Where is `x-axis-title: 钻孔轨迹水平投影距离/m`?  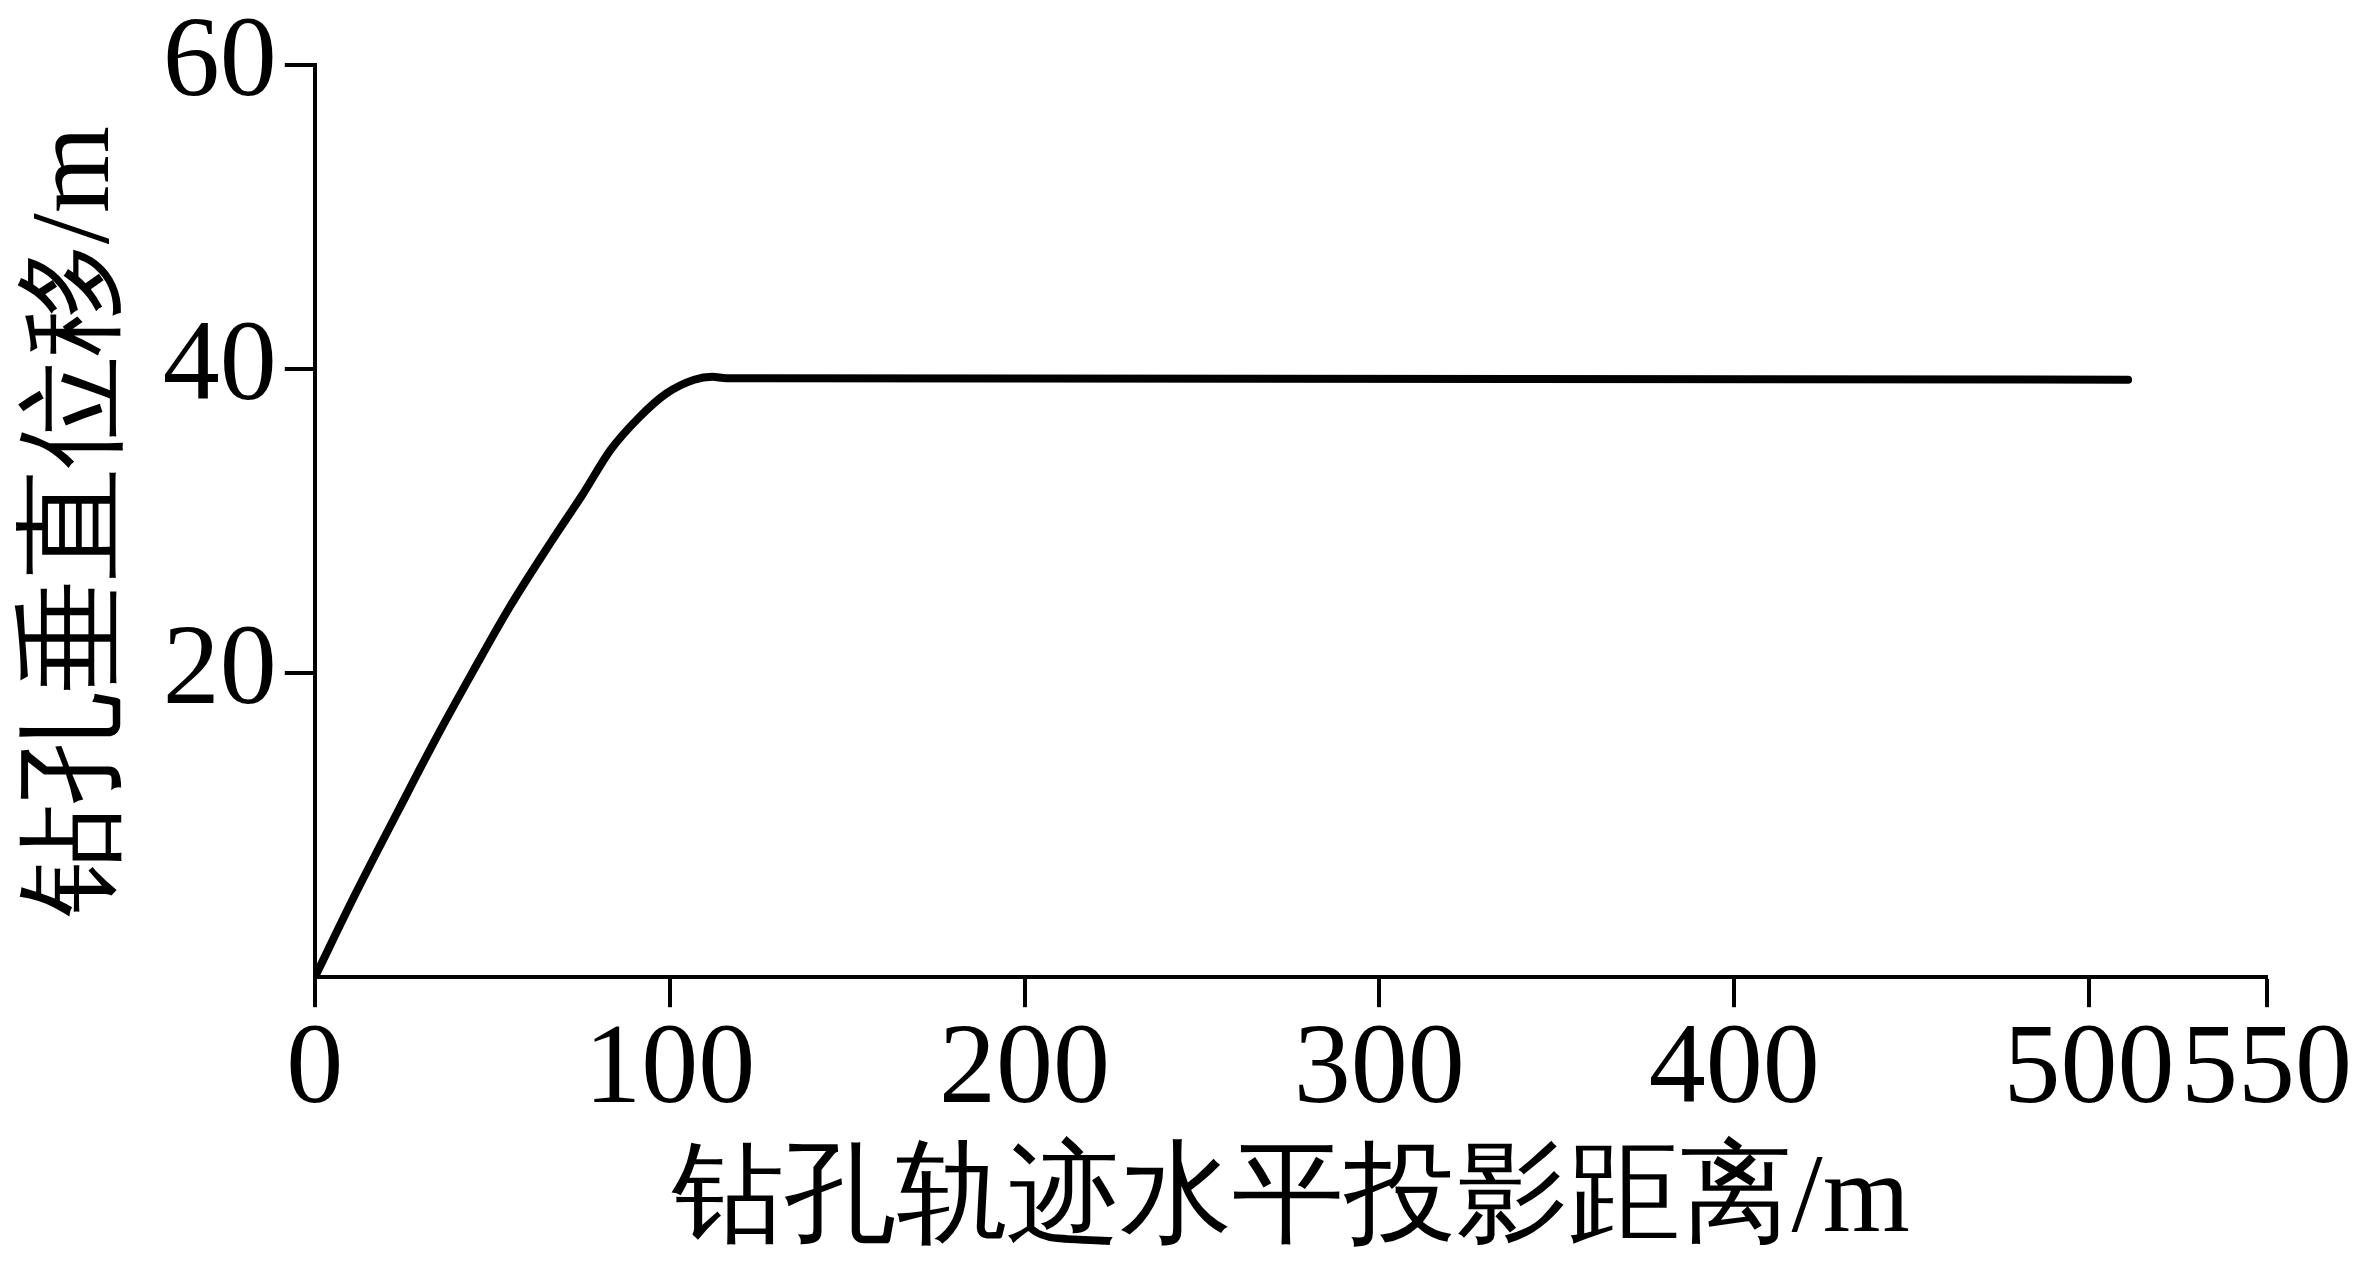 x-axis-title: 钻孔轨迹水平投影距离/m is located at coordinates (1290, 1193).